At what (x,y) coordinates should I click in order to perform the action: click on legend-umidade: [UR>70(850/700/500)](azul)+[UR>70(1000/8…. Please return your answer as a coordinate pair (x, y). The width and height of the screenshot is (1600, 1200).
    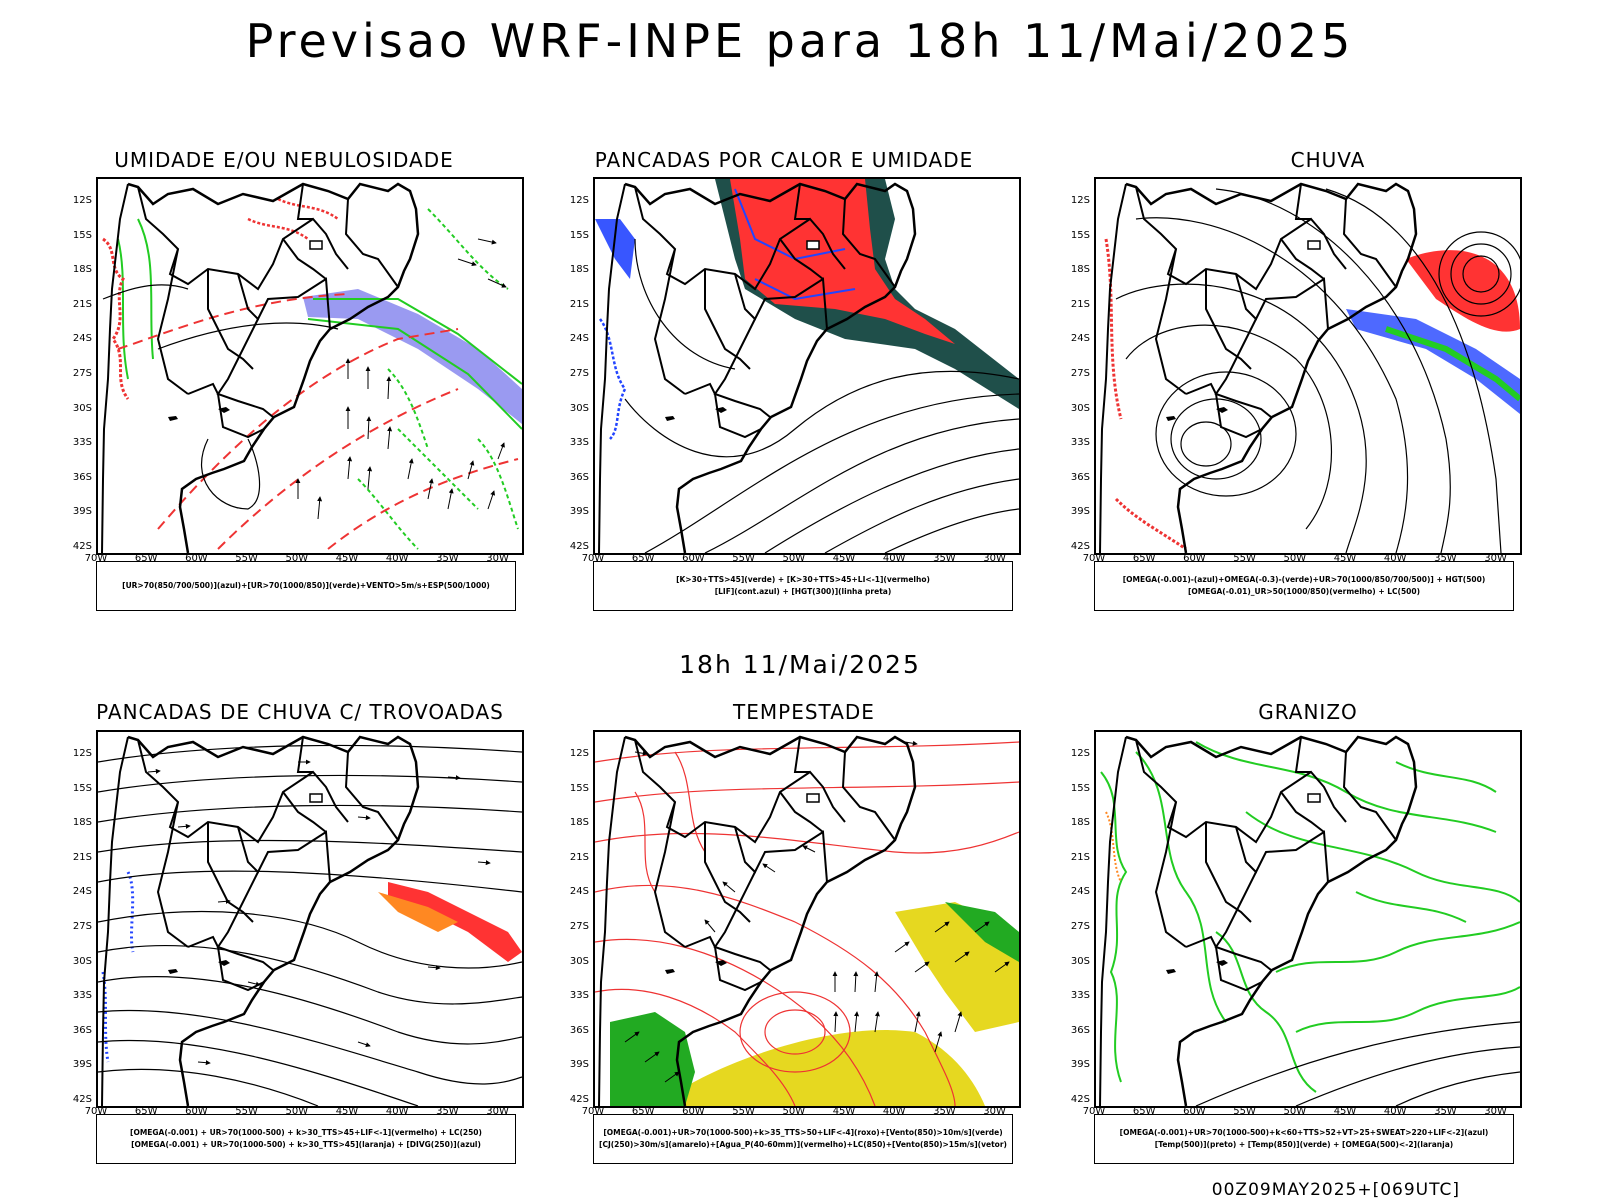
    Looking at the image, I should click on (306, 586).